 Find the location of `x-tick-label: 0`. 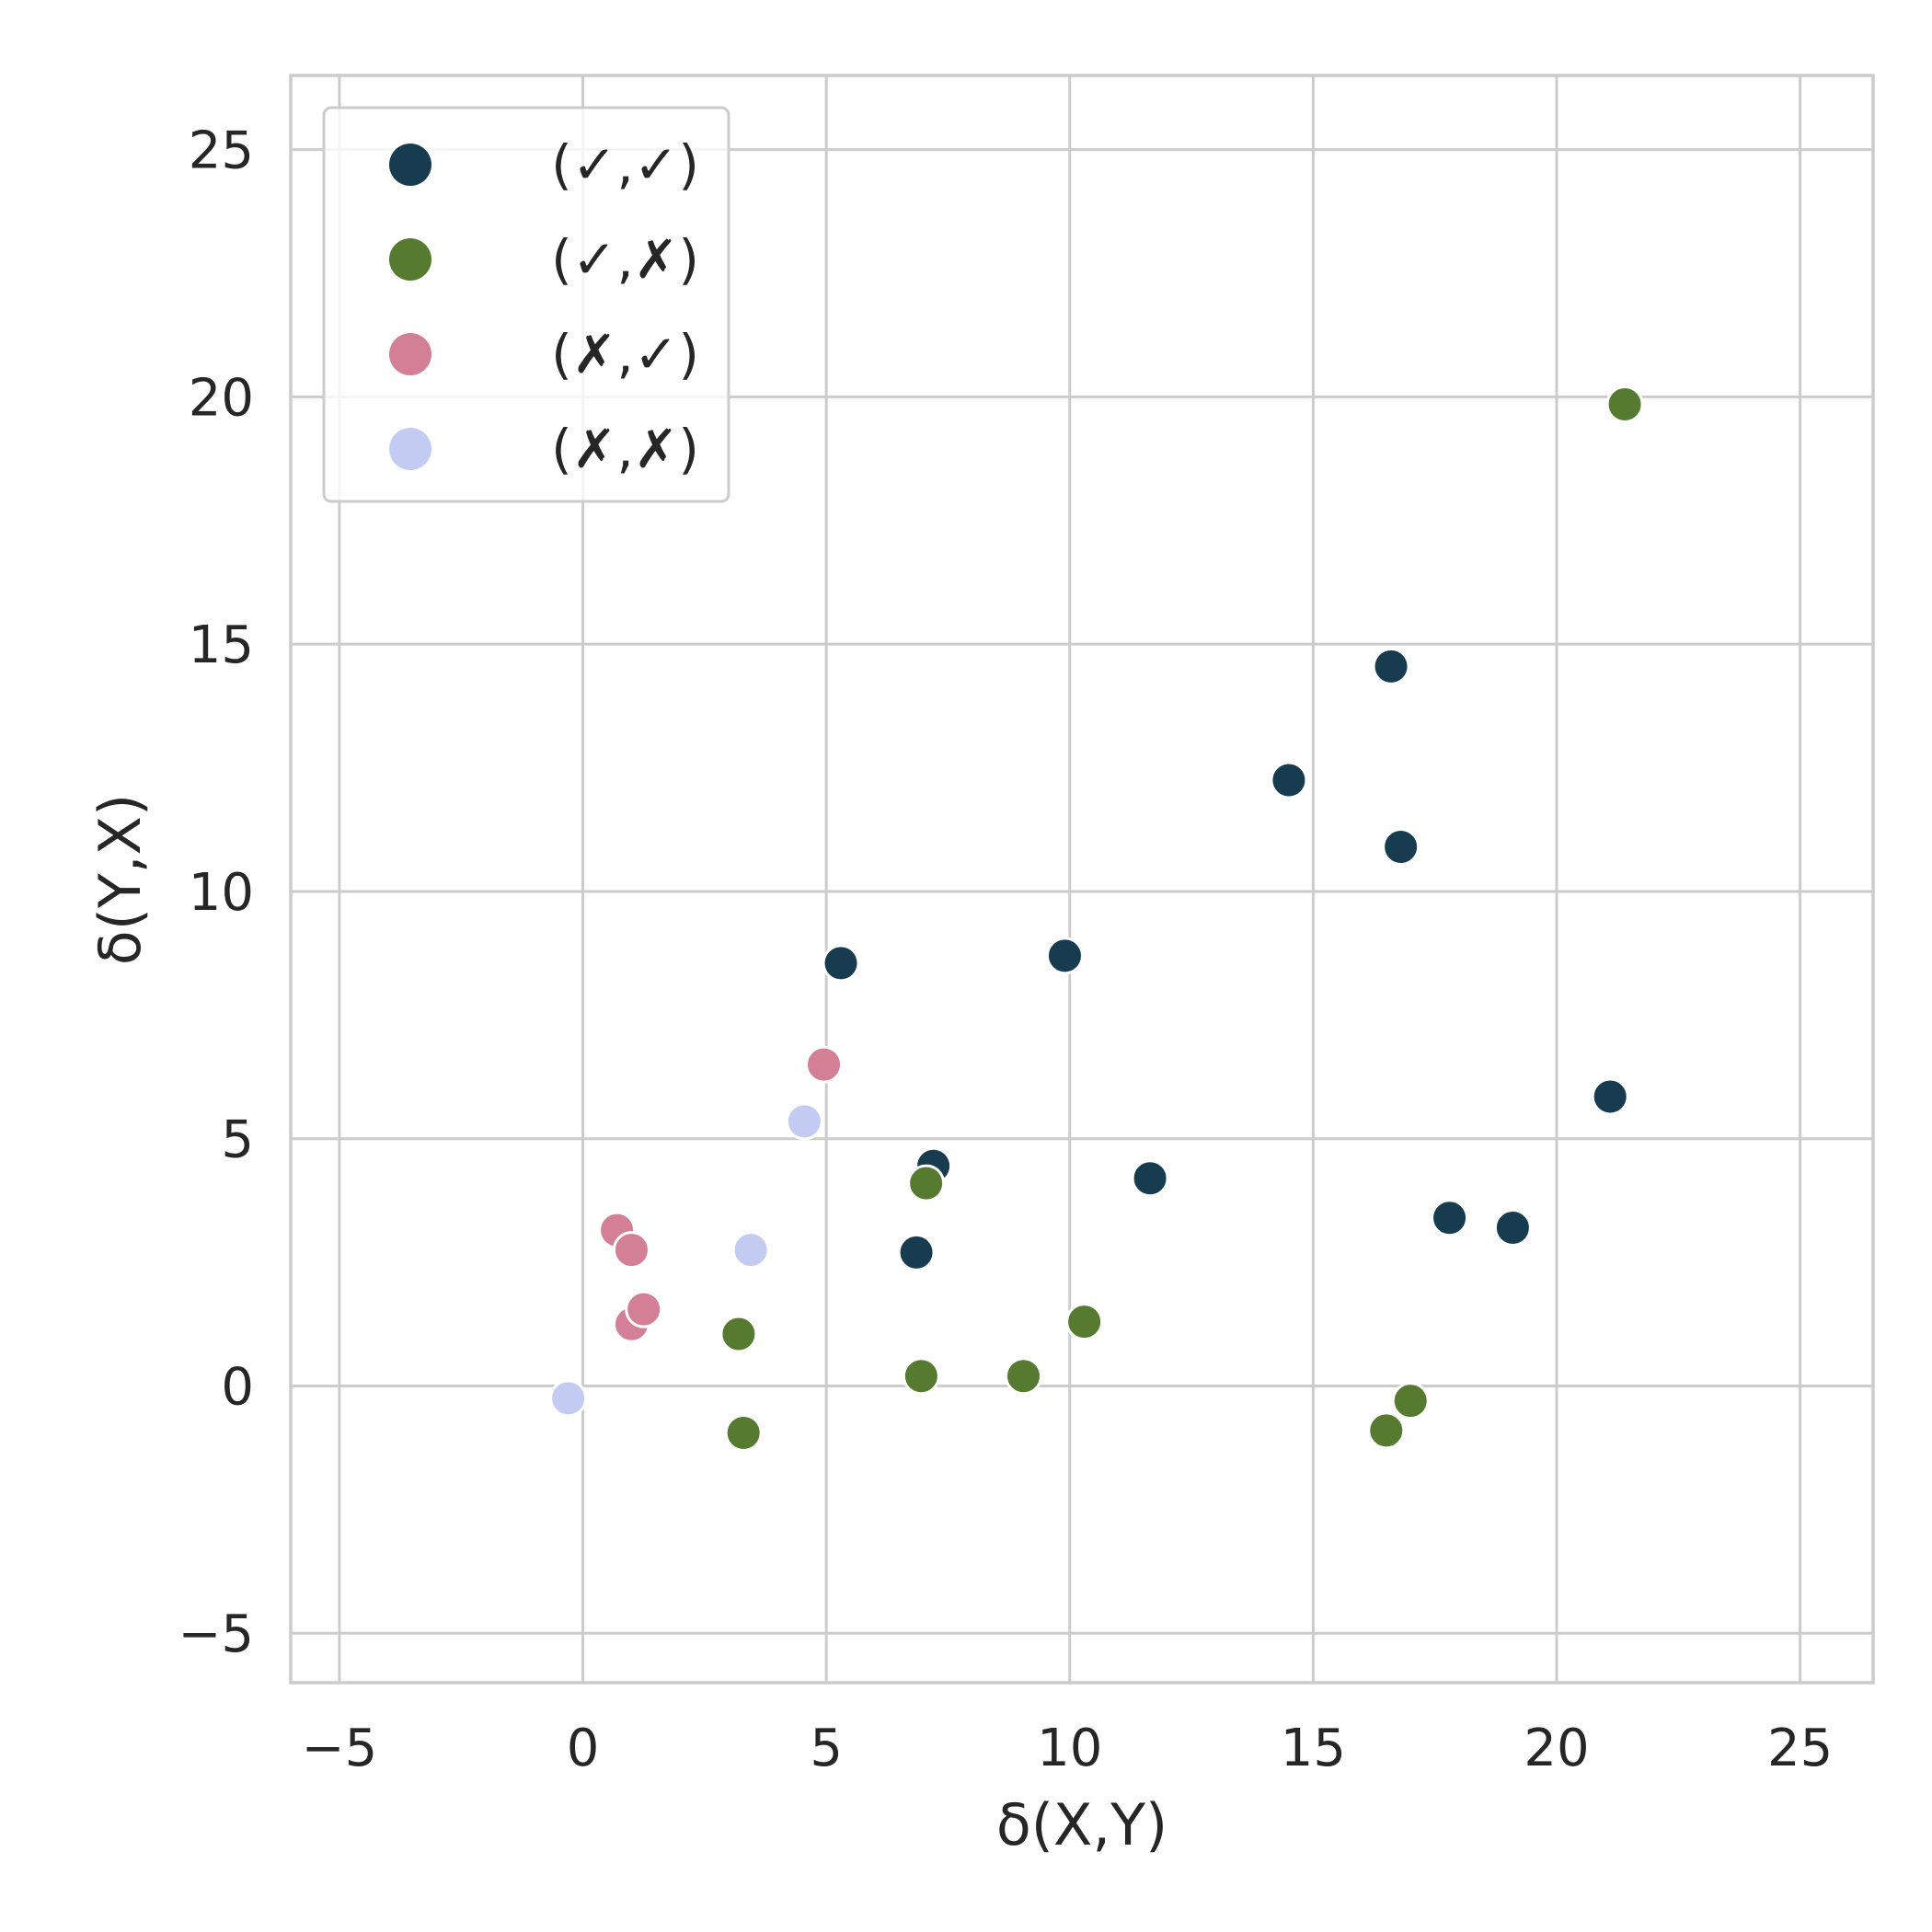

x-tick-label: 0 is located at coordinates (583, 1748).